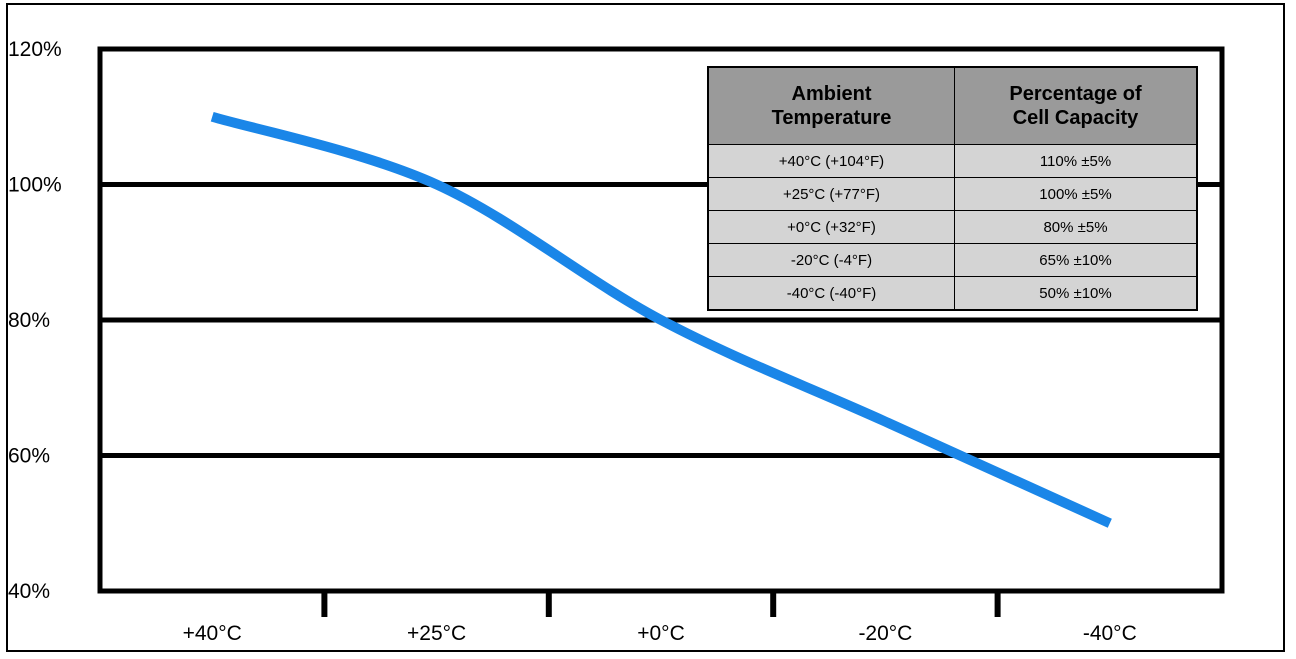 The image size is (1296, 659). Describe the element at coordinates (831, 194) in the screenshot. I see `temperature-cell: +25°C (+77°F)` at that location.